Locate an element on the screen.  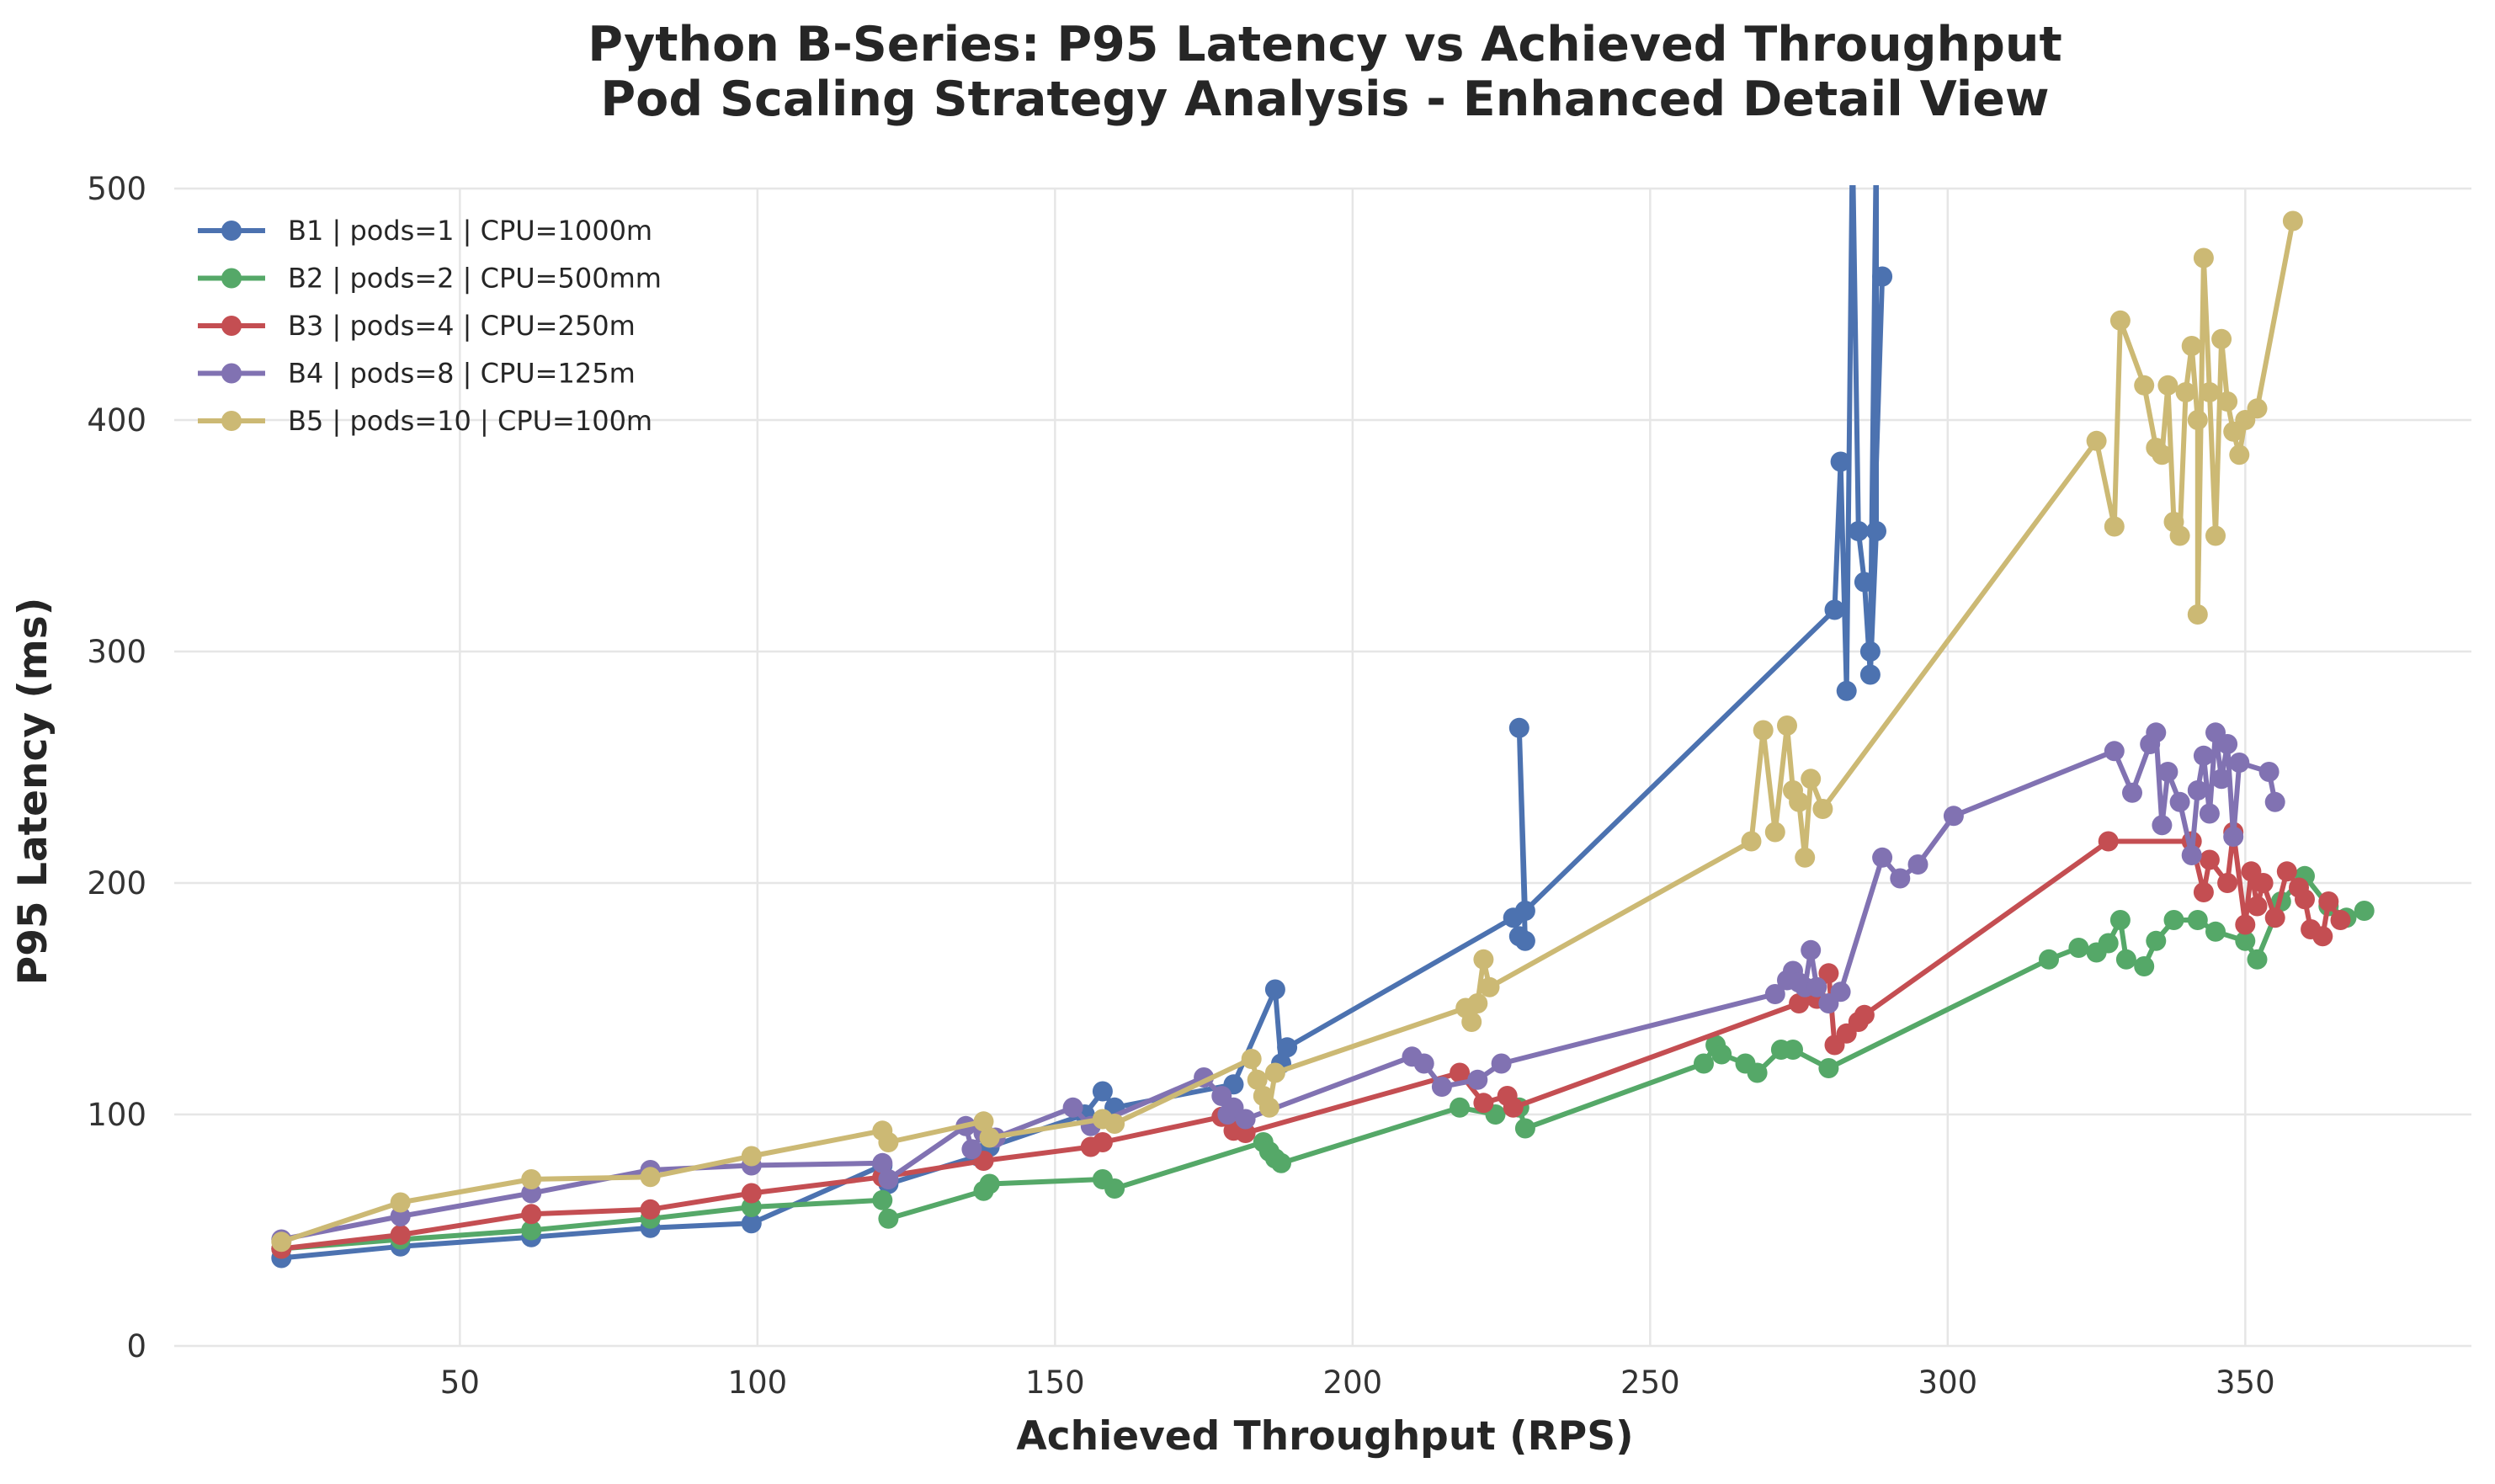
x-tick-label: 350 is located at coordinates (2245, 1382).